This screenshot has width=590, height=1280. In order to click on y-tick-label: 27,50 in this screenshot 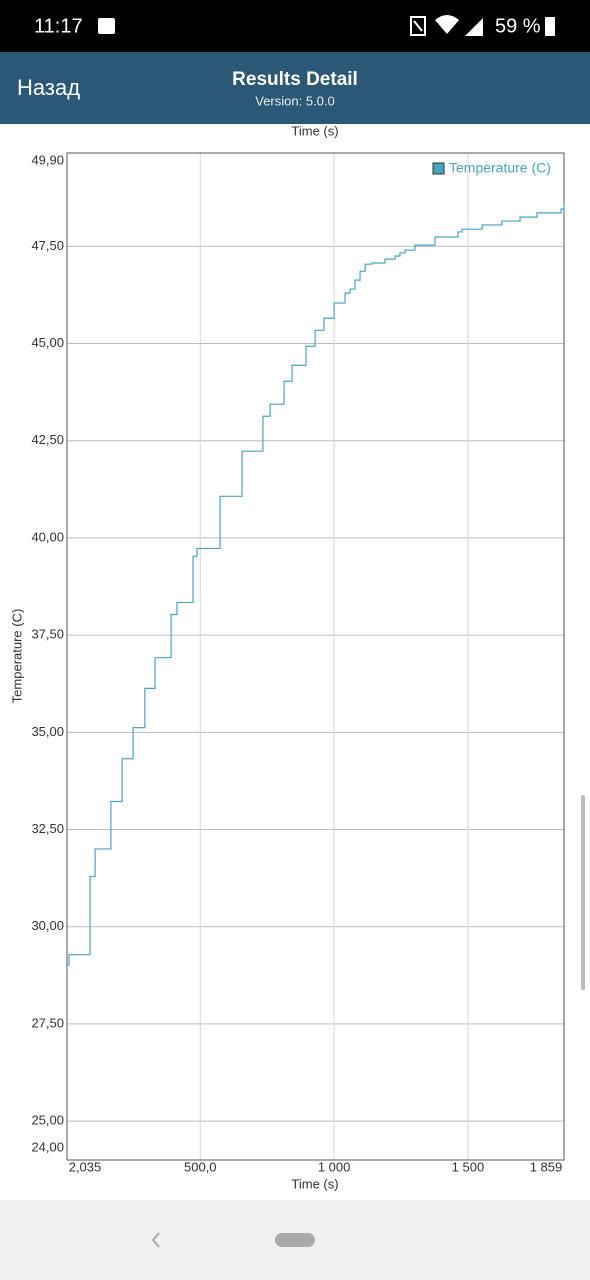, I will do `click(47, 1022)`.